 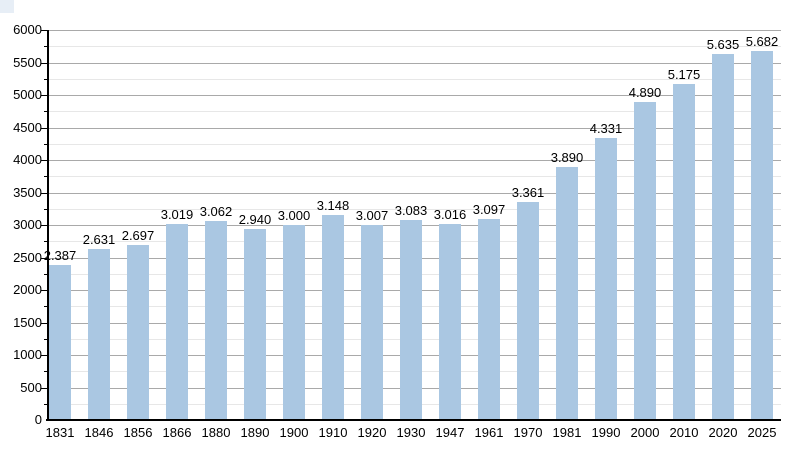 I want to click on x-tick-label: 1890, so click(x=255, y=432).